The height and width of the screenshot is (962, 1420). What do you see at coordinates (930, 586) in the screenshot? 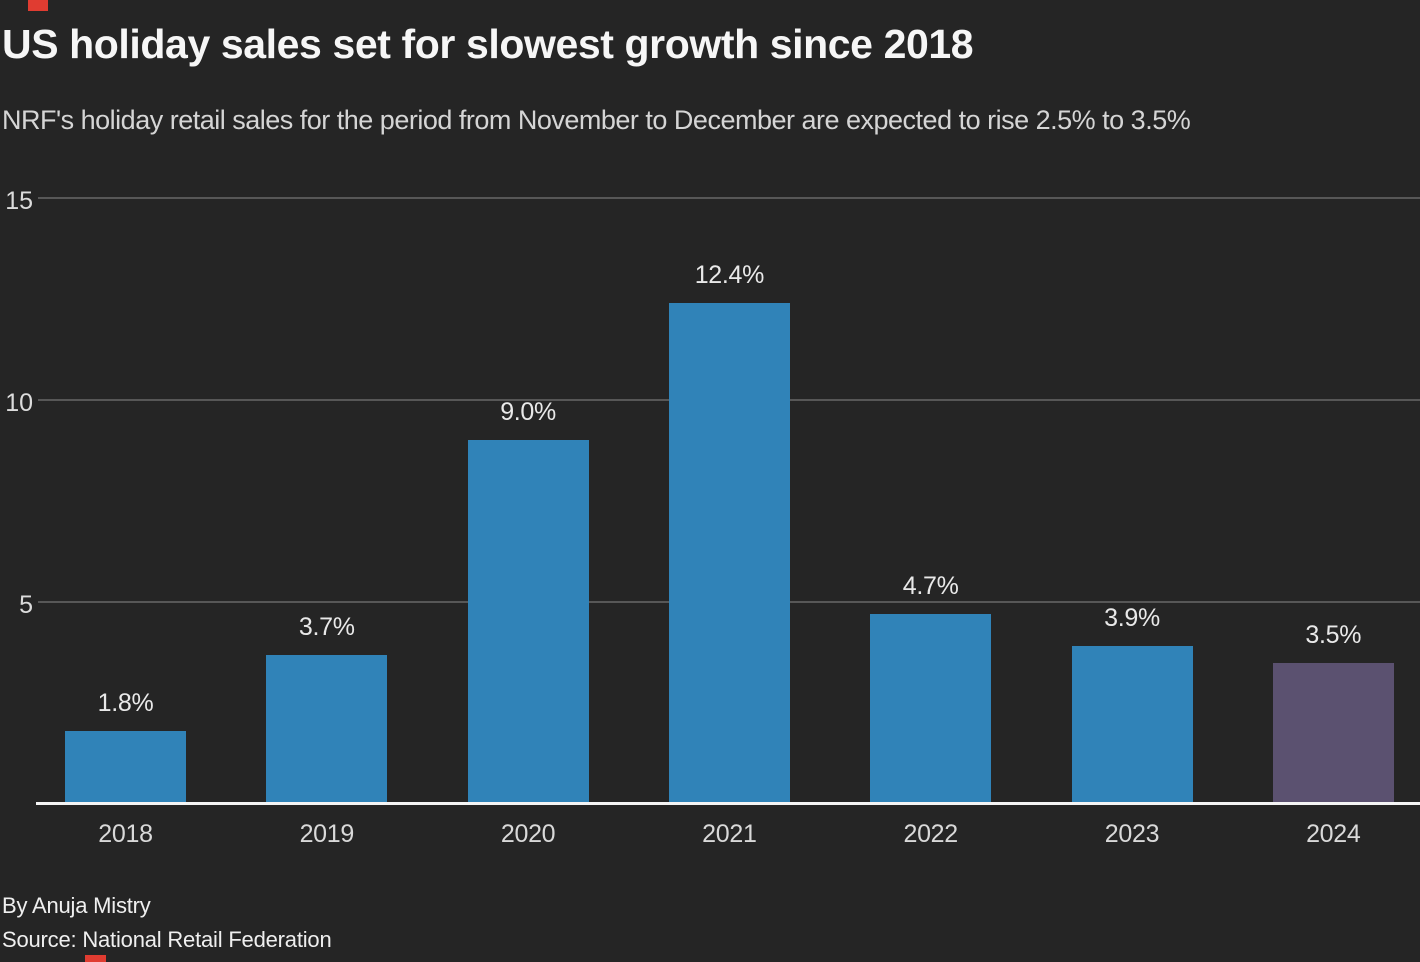
I see `bar-value-label-2022: 4.7%` at bounding box center [930, 586].